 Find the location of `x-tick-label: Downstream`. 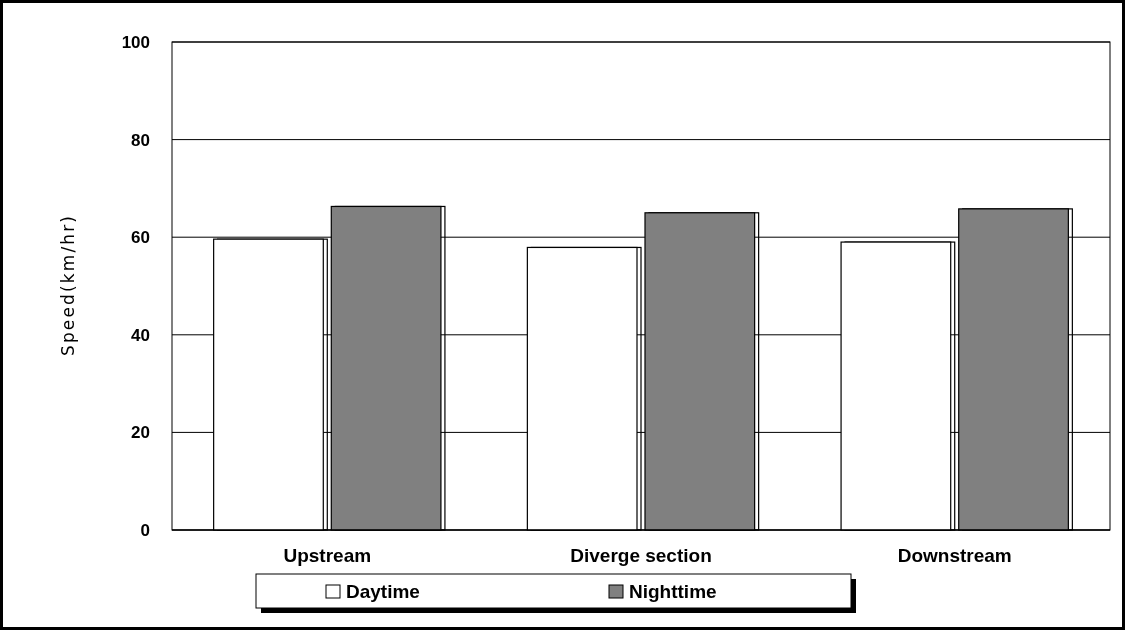

x-tick-label: Downstream is located at coordinates (954, 555).